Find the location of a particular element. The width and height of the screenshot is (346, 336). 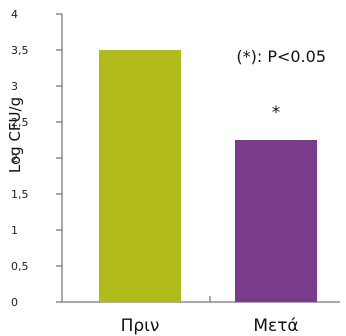

y-tick-label: 3,5 is located at coordinates (20, 50).